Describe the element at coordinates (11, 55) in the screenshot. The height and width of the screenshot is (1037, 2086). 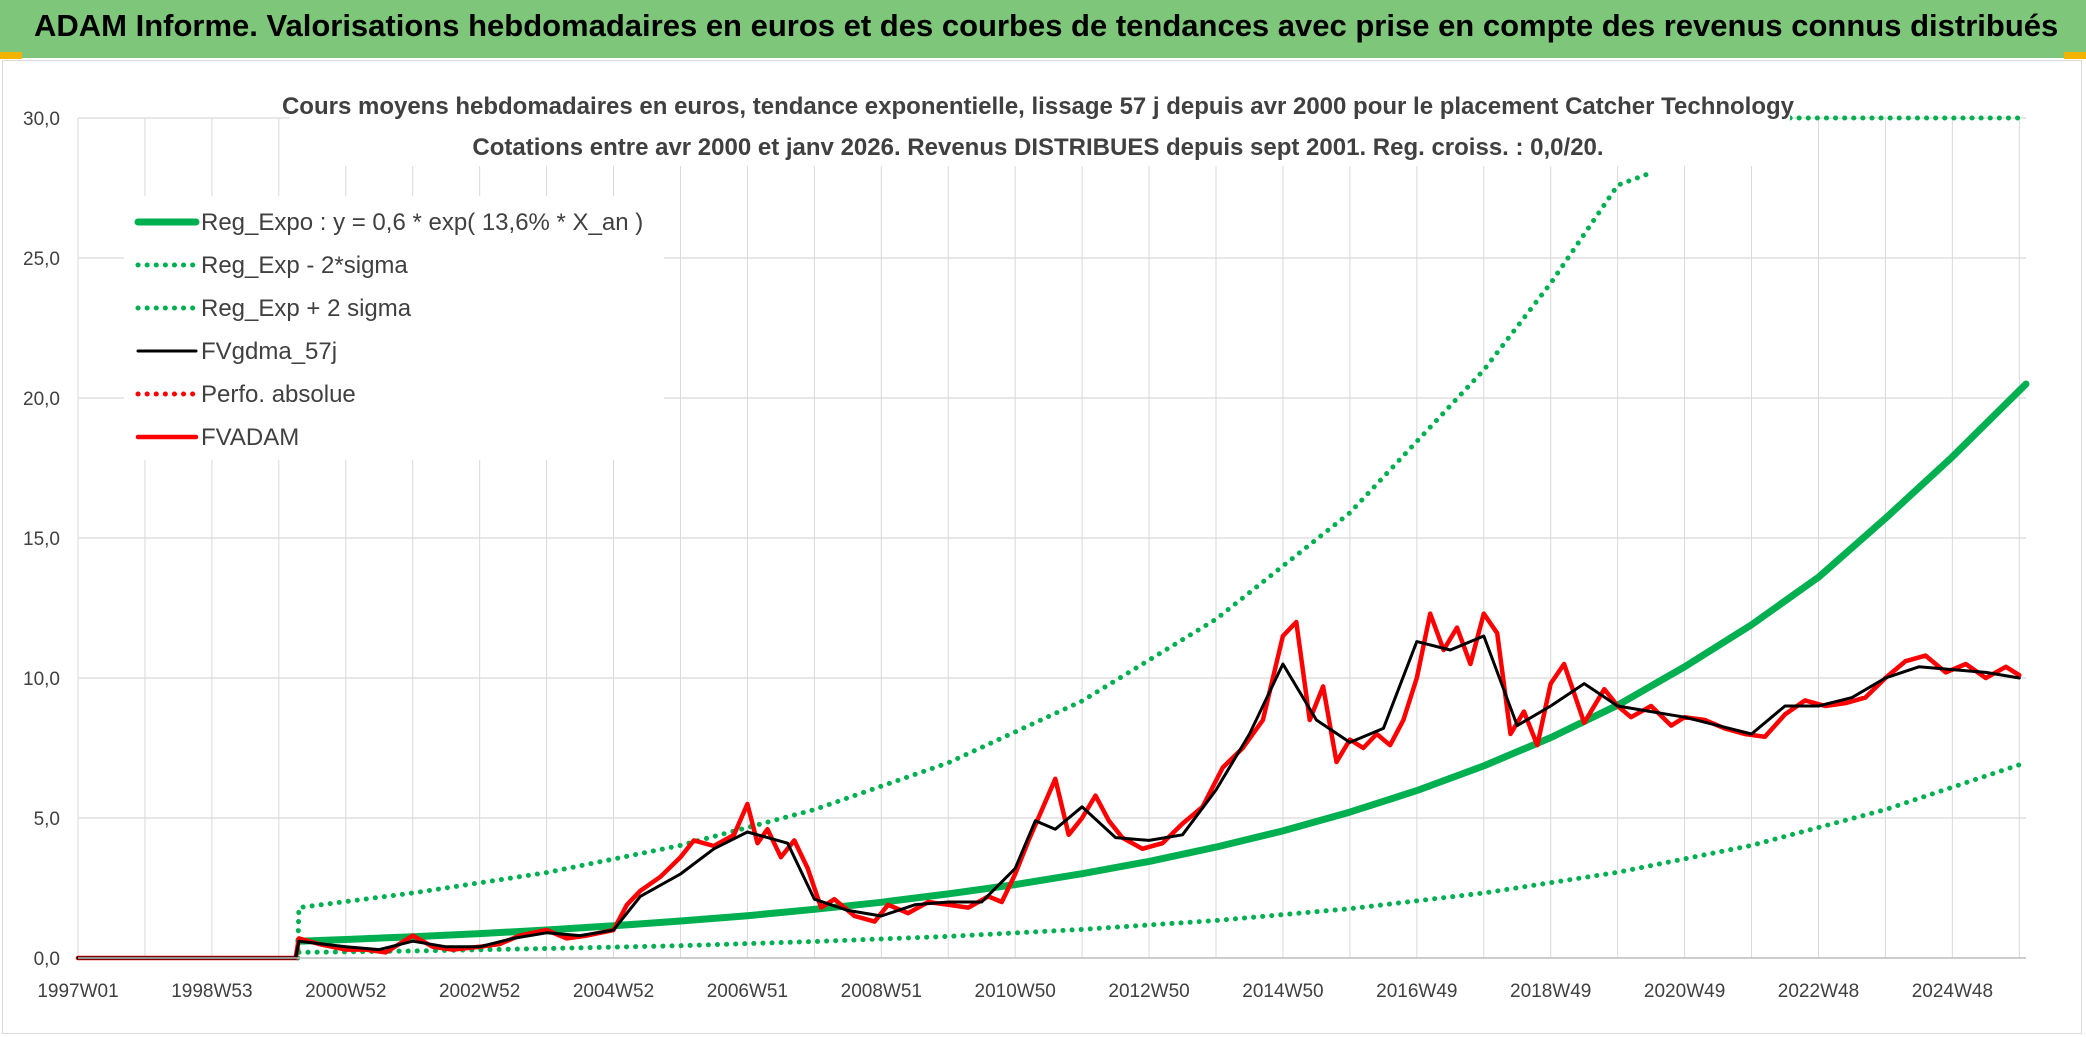
I see `corner-accent-left` at that location.